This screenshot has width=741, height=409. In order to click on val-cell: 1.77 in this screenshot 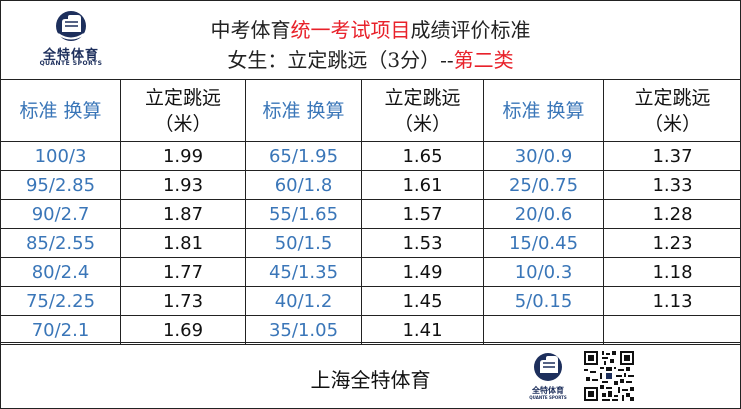, I will do `click(183, 272)`.